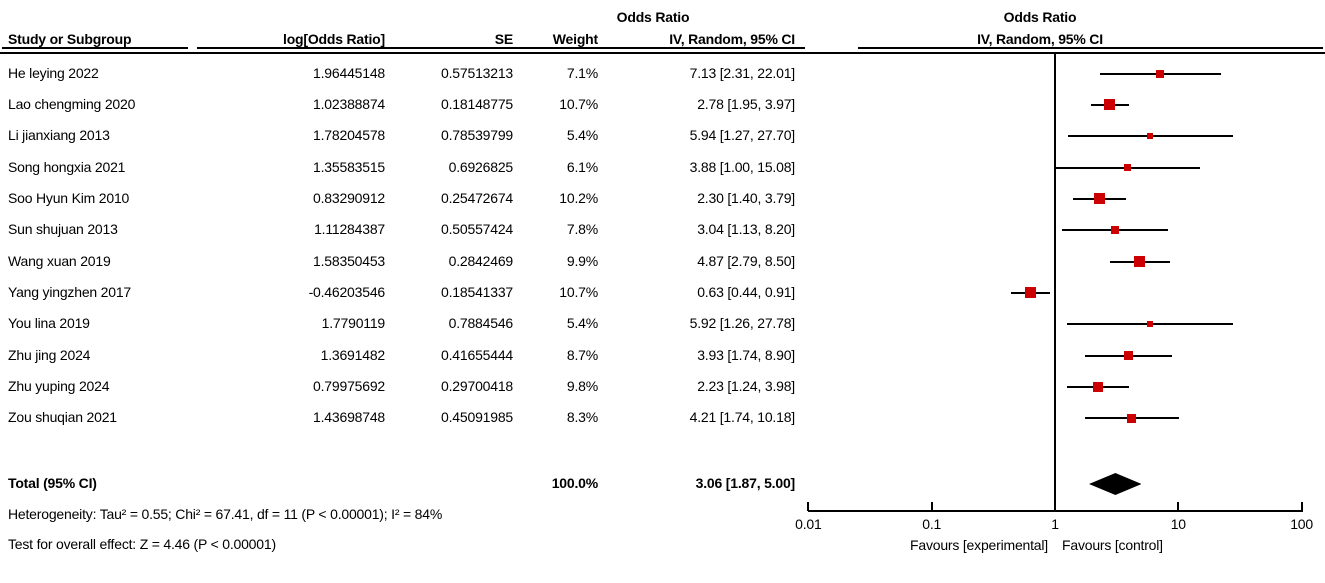  What do you see at coordinates (349, 103) in the screenshot?
I see `log-odds-ratio-value: 1.02388874` at bounding box center [349, 103].